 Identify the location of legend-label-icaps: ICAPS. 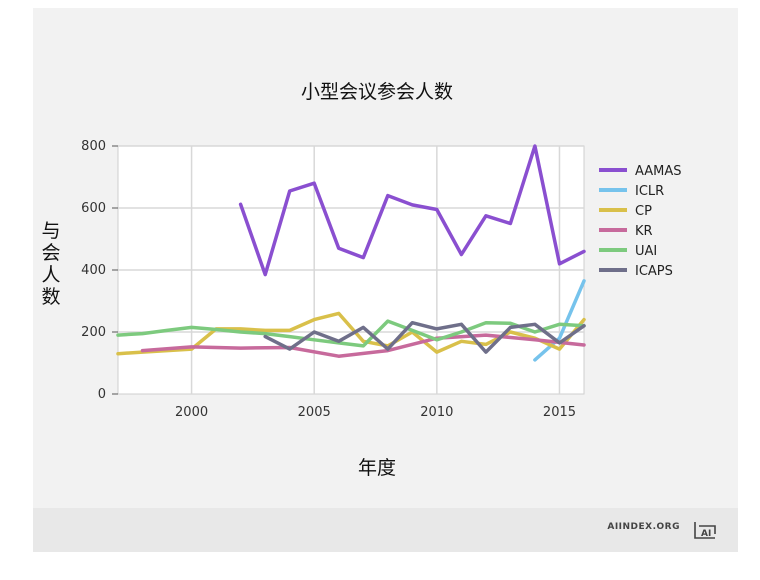
(654, 271).